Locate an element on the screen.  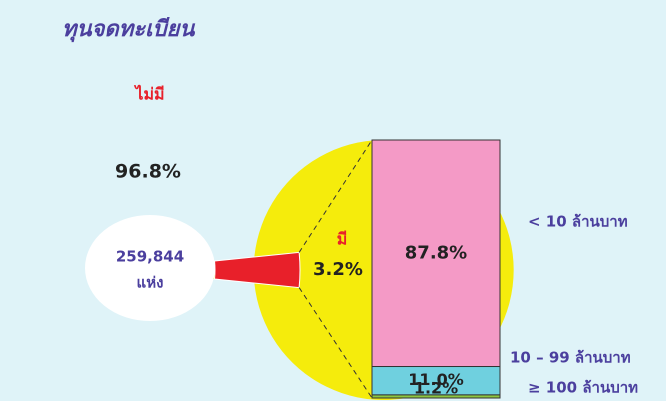
bar-category-label: ≥ 100 ล้านบาท is located at coordinates (583, 388).